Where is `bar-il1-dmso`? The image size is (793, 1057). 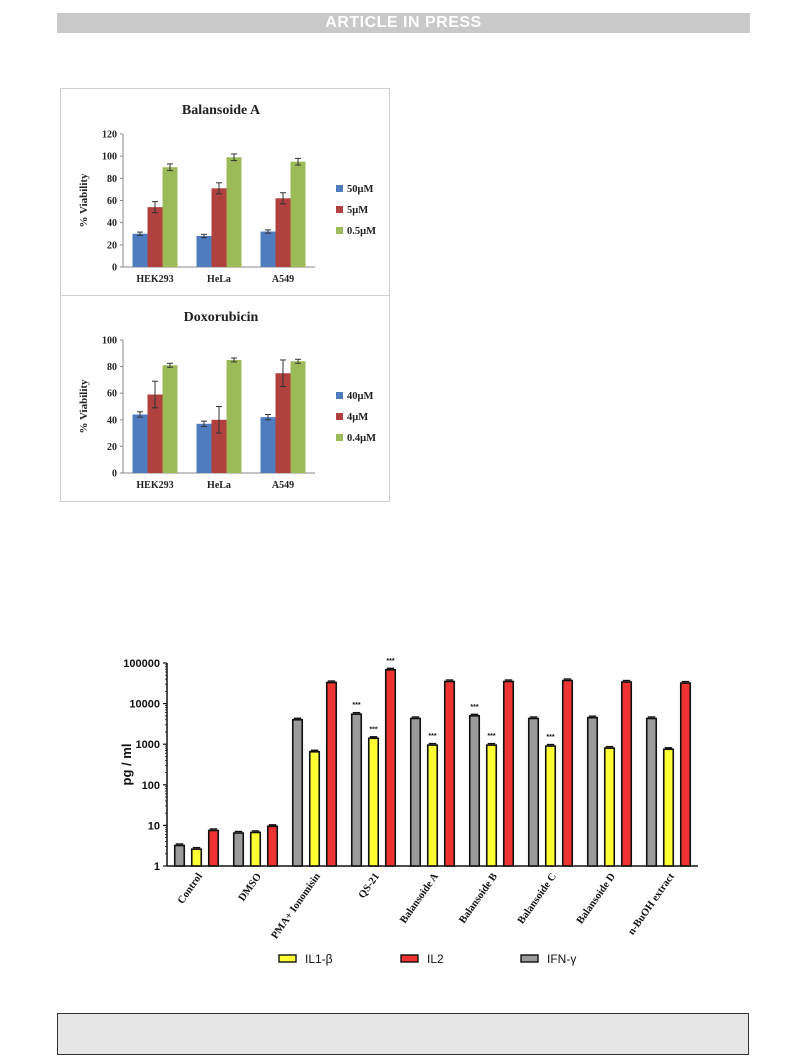
bar-il1-dmso is located at coordinates (255, 849).